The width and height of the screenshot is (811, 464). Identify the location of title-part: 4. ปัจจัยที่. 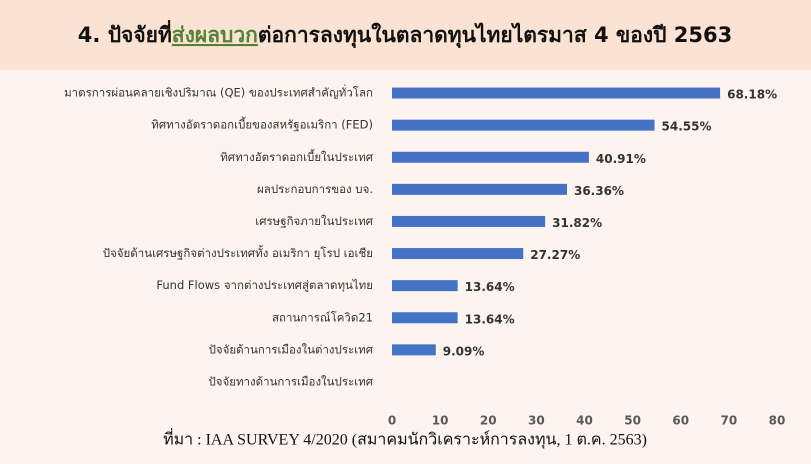
(125, 33).